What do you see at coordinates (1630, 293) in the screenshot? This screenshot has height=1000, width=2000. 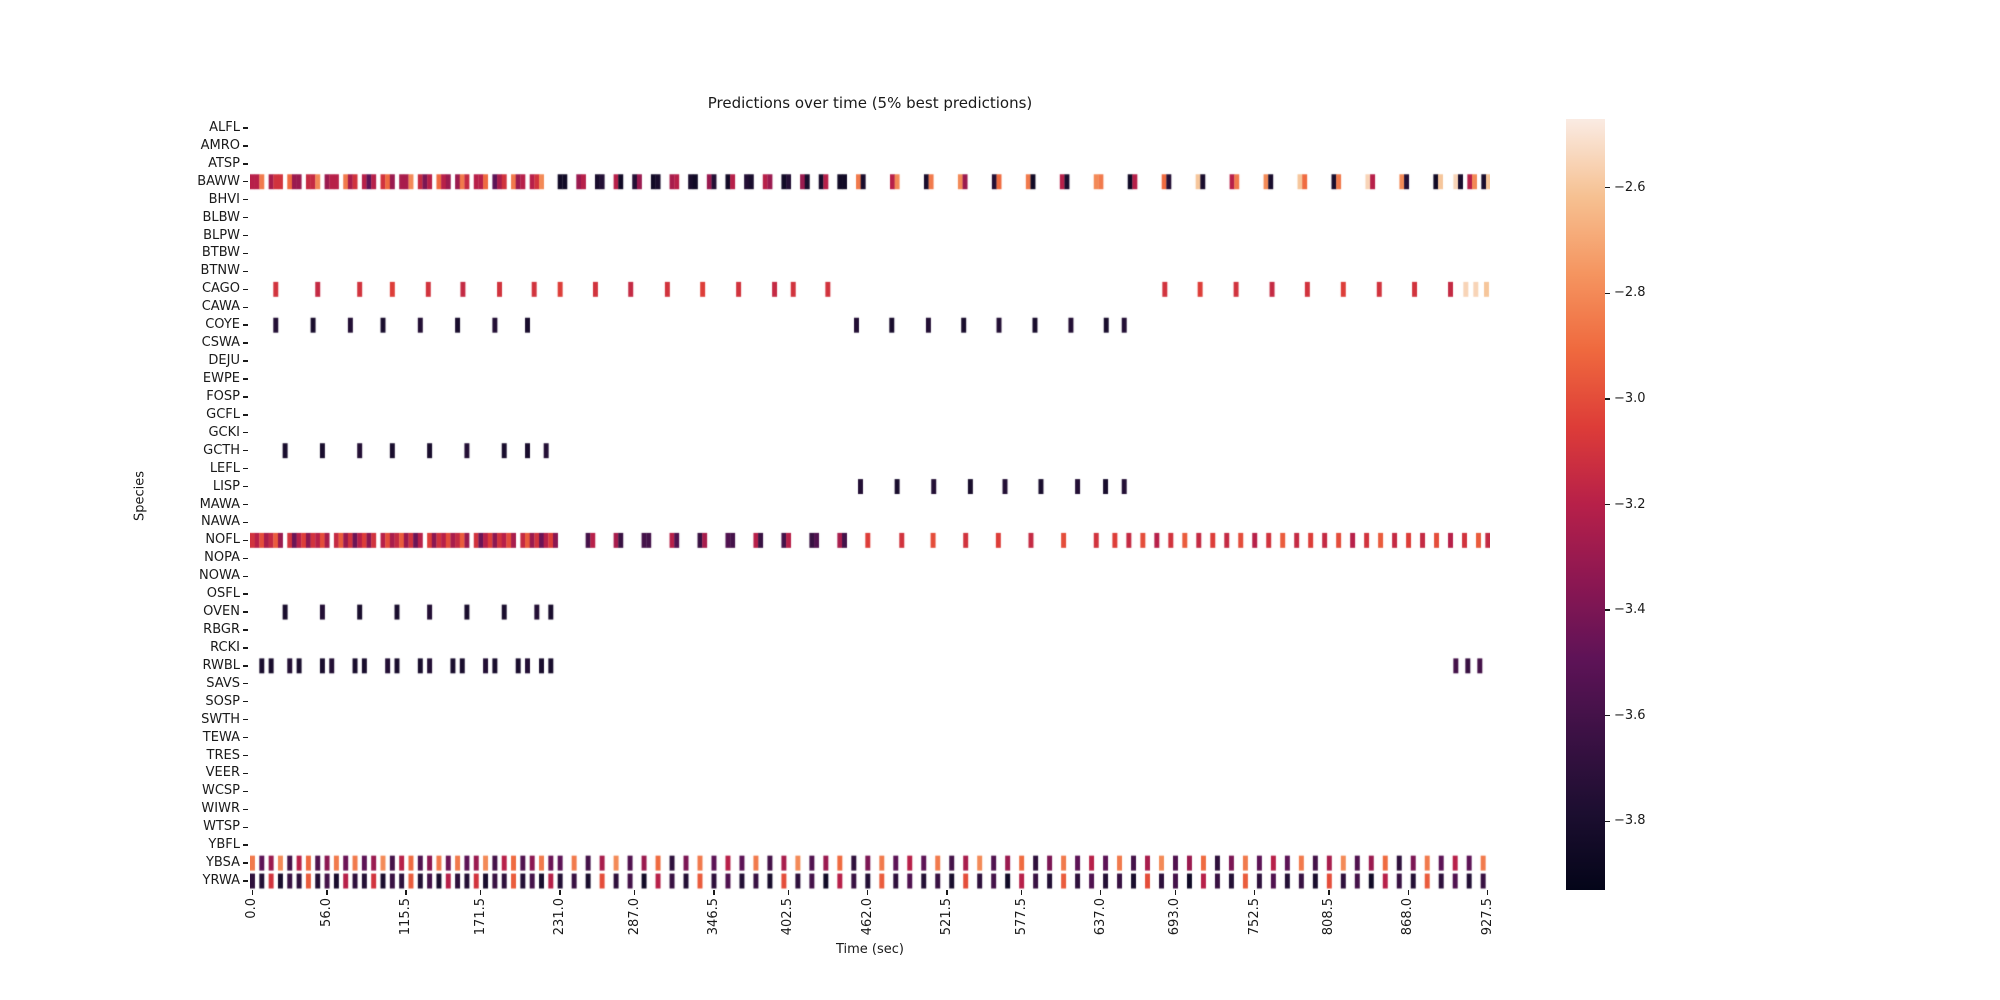 I see `colorbar-tick-label: −2.8` at bounding box center [1630, 293].